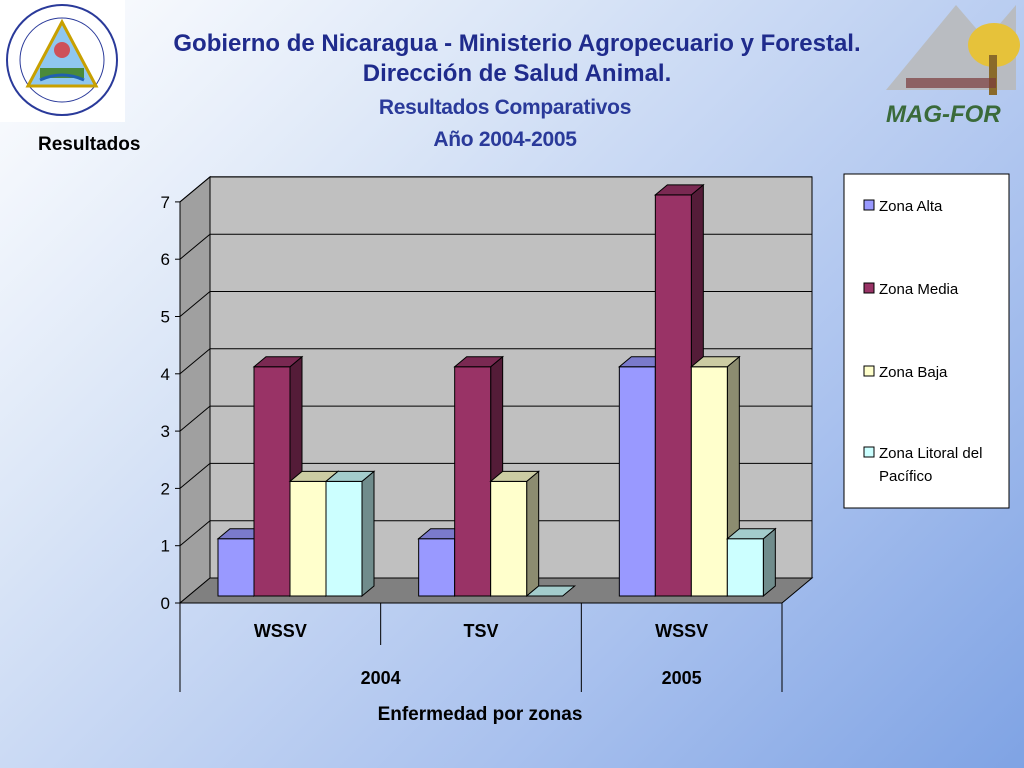 This screenshot has width=1024, height=768. I want to click on y-tick-label: 4, so click(165, 374).